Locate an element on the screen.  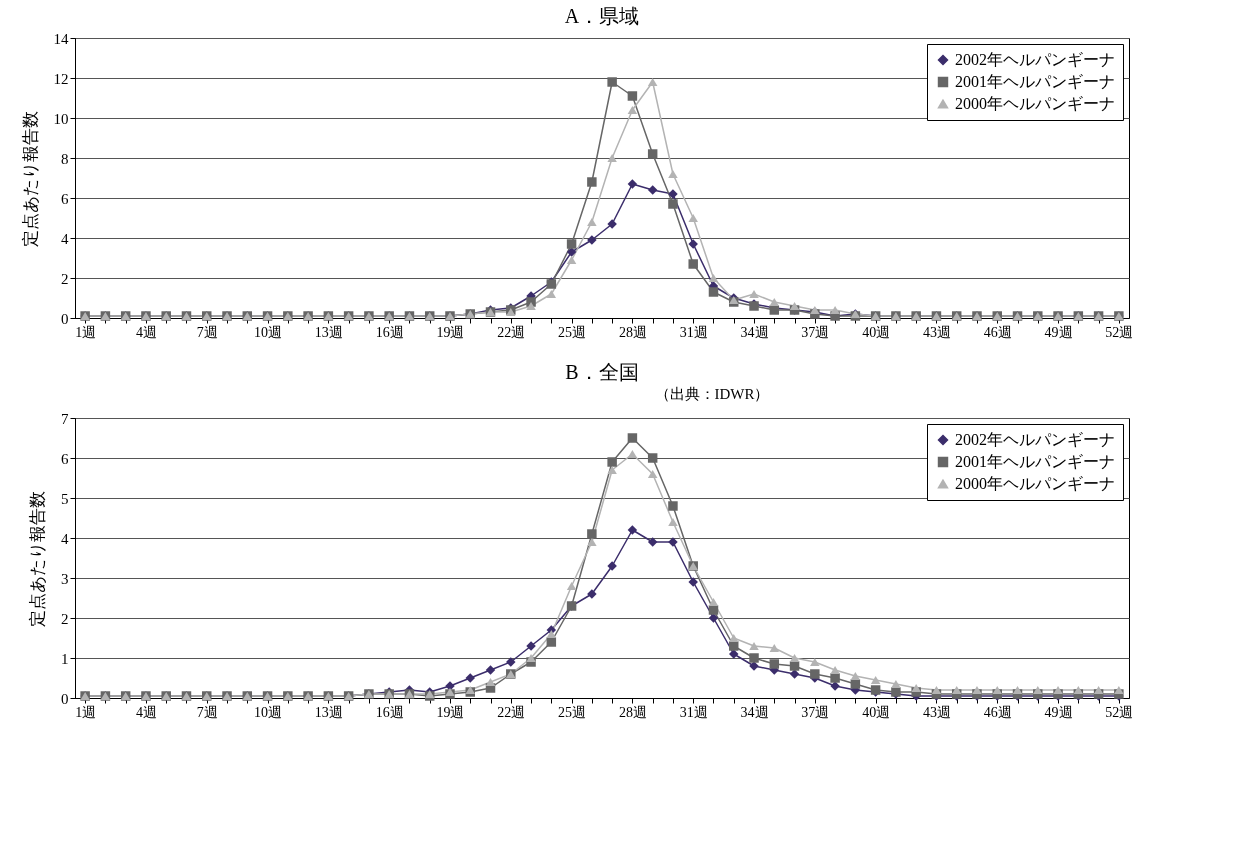
y-tick-label: 7 is located at coordinates (65, 418).